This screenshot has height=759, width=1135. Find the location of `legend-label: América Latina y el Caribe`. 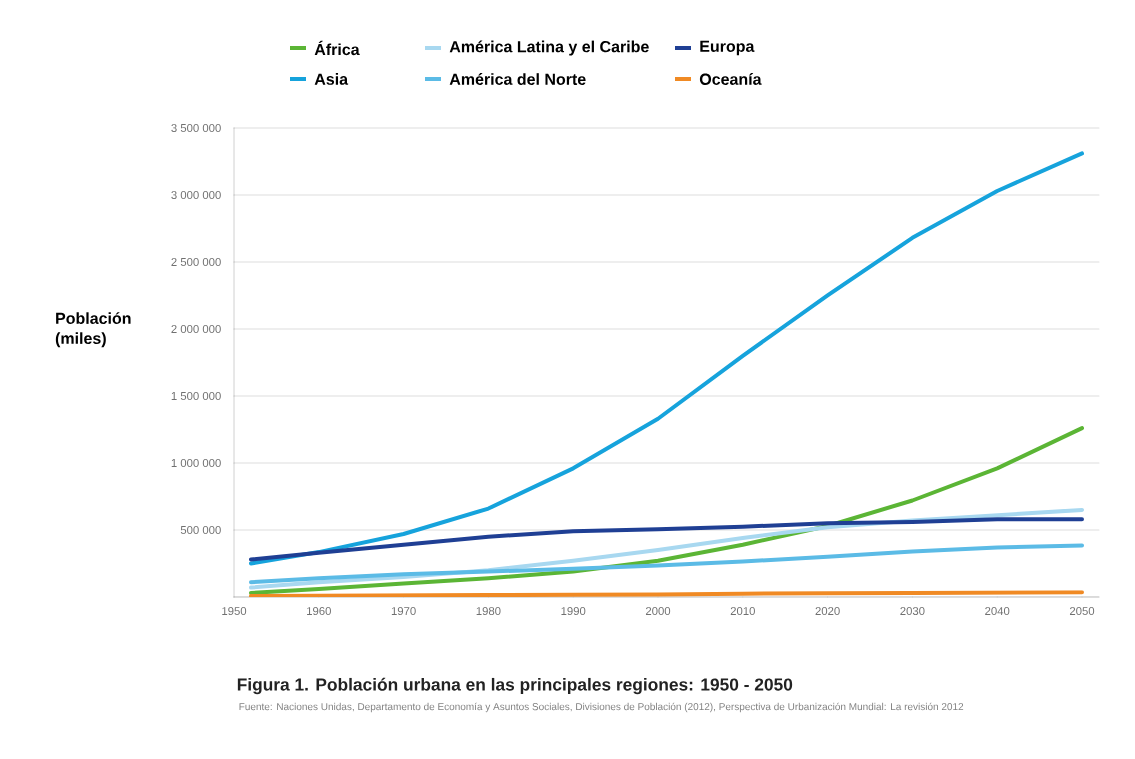

legend-label: América Latina y el Caribe is located at coordinates (549, 48).